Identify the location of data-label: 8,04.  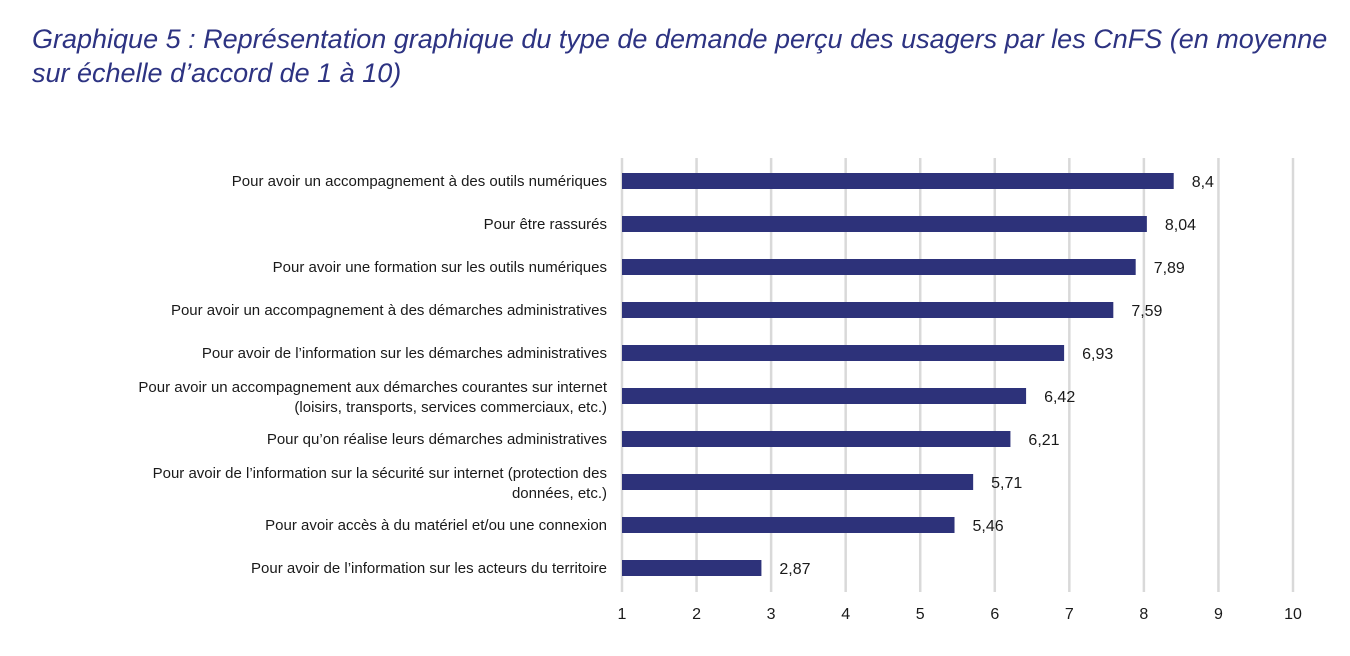
(1180, 225).